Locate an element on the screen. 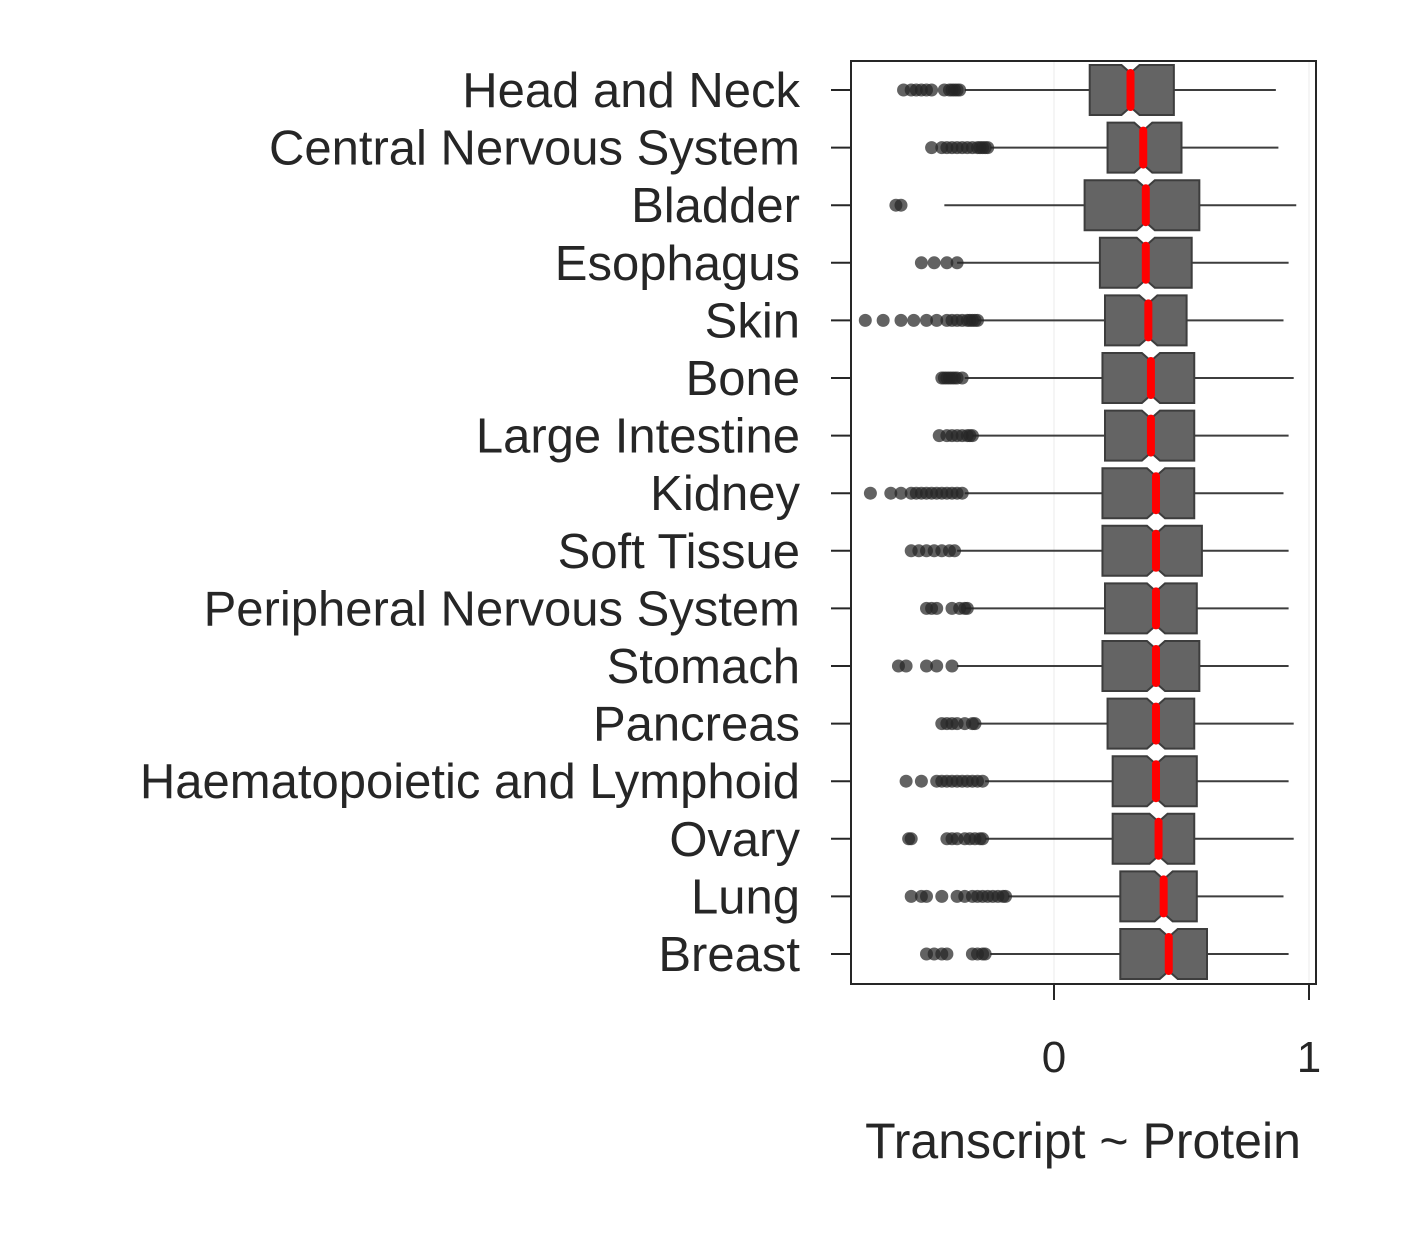  y-tick-label: Central Nervous System is located at coordinates (534, 149).